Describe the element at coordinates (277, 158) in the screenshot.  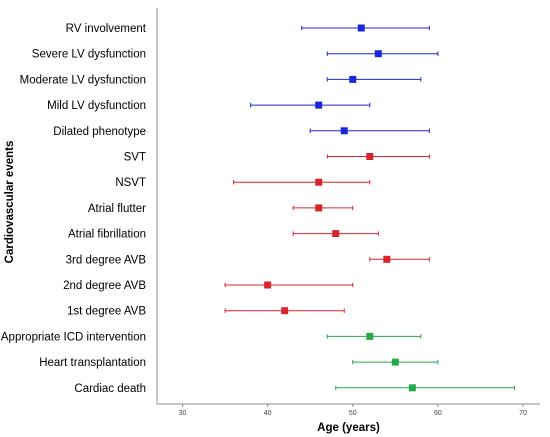
I see `event-row: SVT` at that location.